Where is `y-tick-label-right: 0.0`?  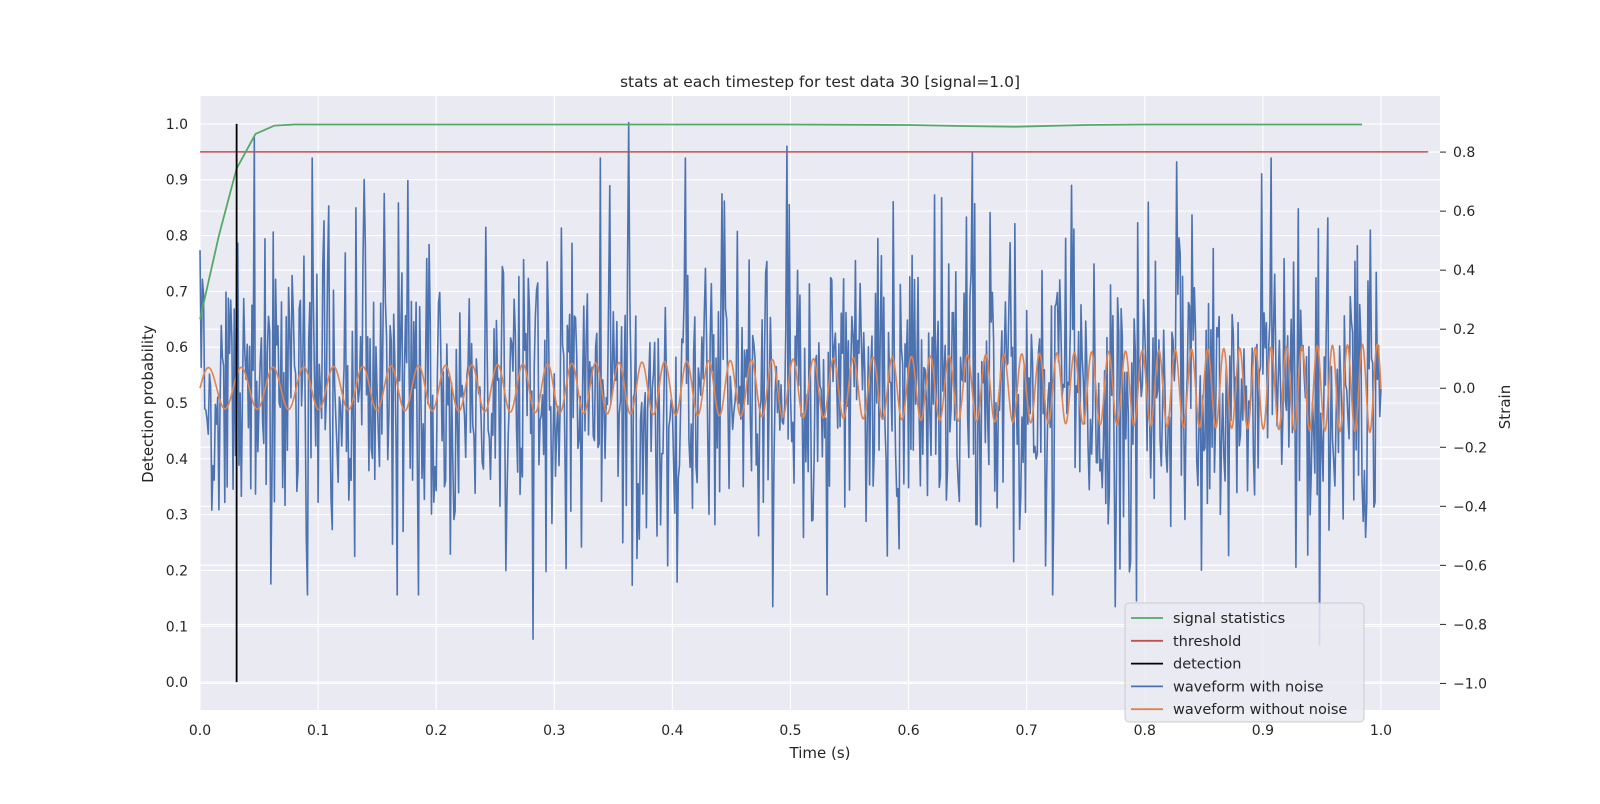 y-tick-label-right: 0.0 is located at coordinates (1464, 389).